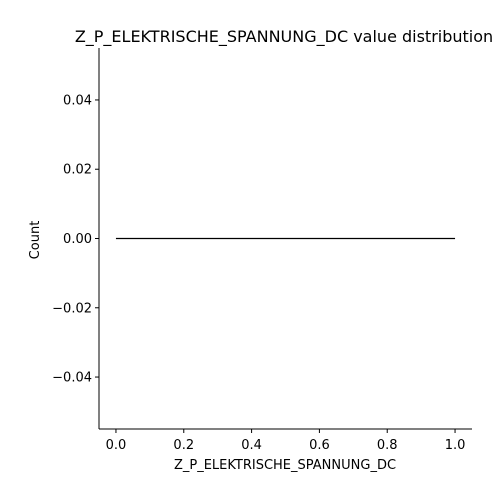 The image size is (500, 500). What do you see at coordinates (455, 445) in the screenshot?
I see `x-tick-label: 1.0` at bounding box center [455, 445].